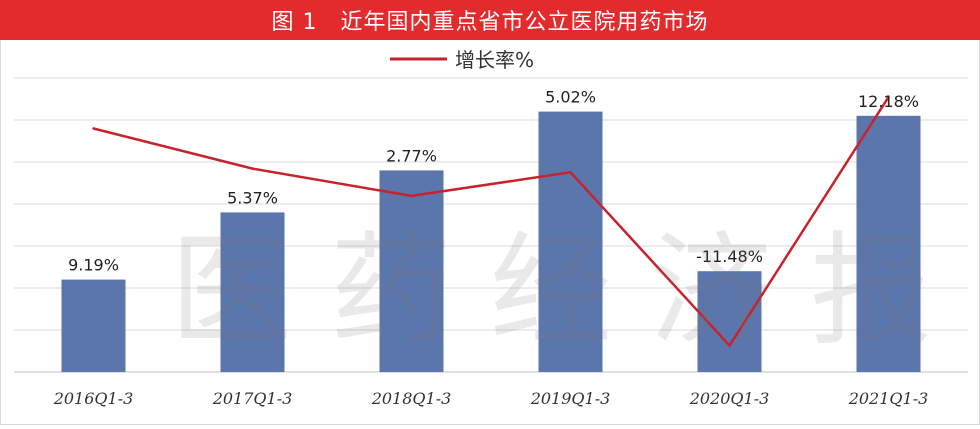 This screenshot has height=429, width=980. What do you see at coordinates (888, 101) in the screenshot?
I see `data-label: 12.18%` at bounding box center [888, 101].